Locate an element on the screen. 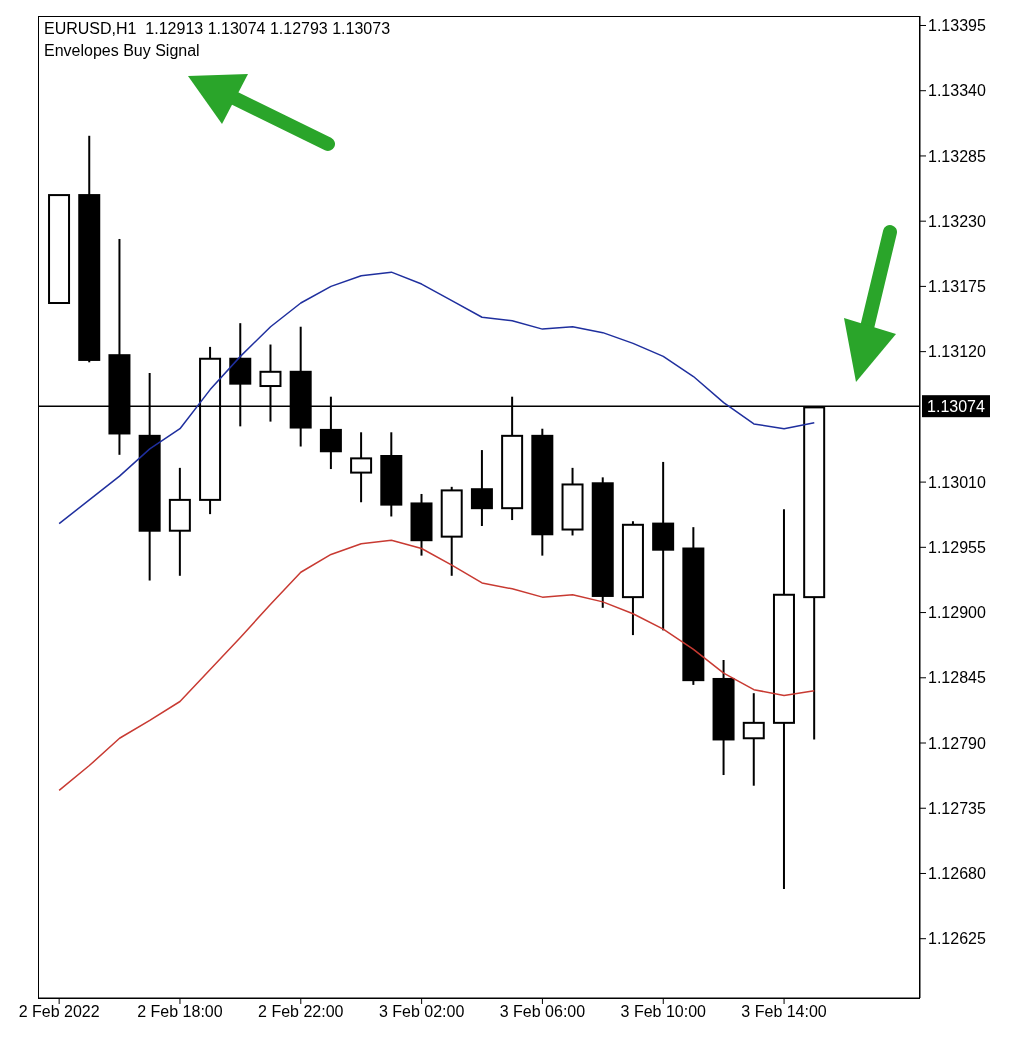 The height and width of the screenshot is (1050, 1030). y-tick-label: 1.12900 is located at coordinates (957, 613).